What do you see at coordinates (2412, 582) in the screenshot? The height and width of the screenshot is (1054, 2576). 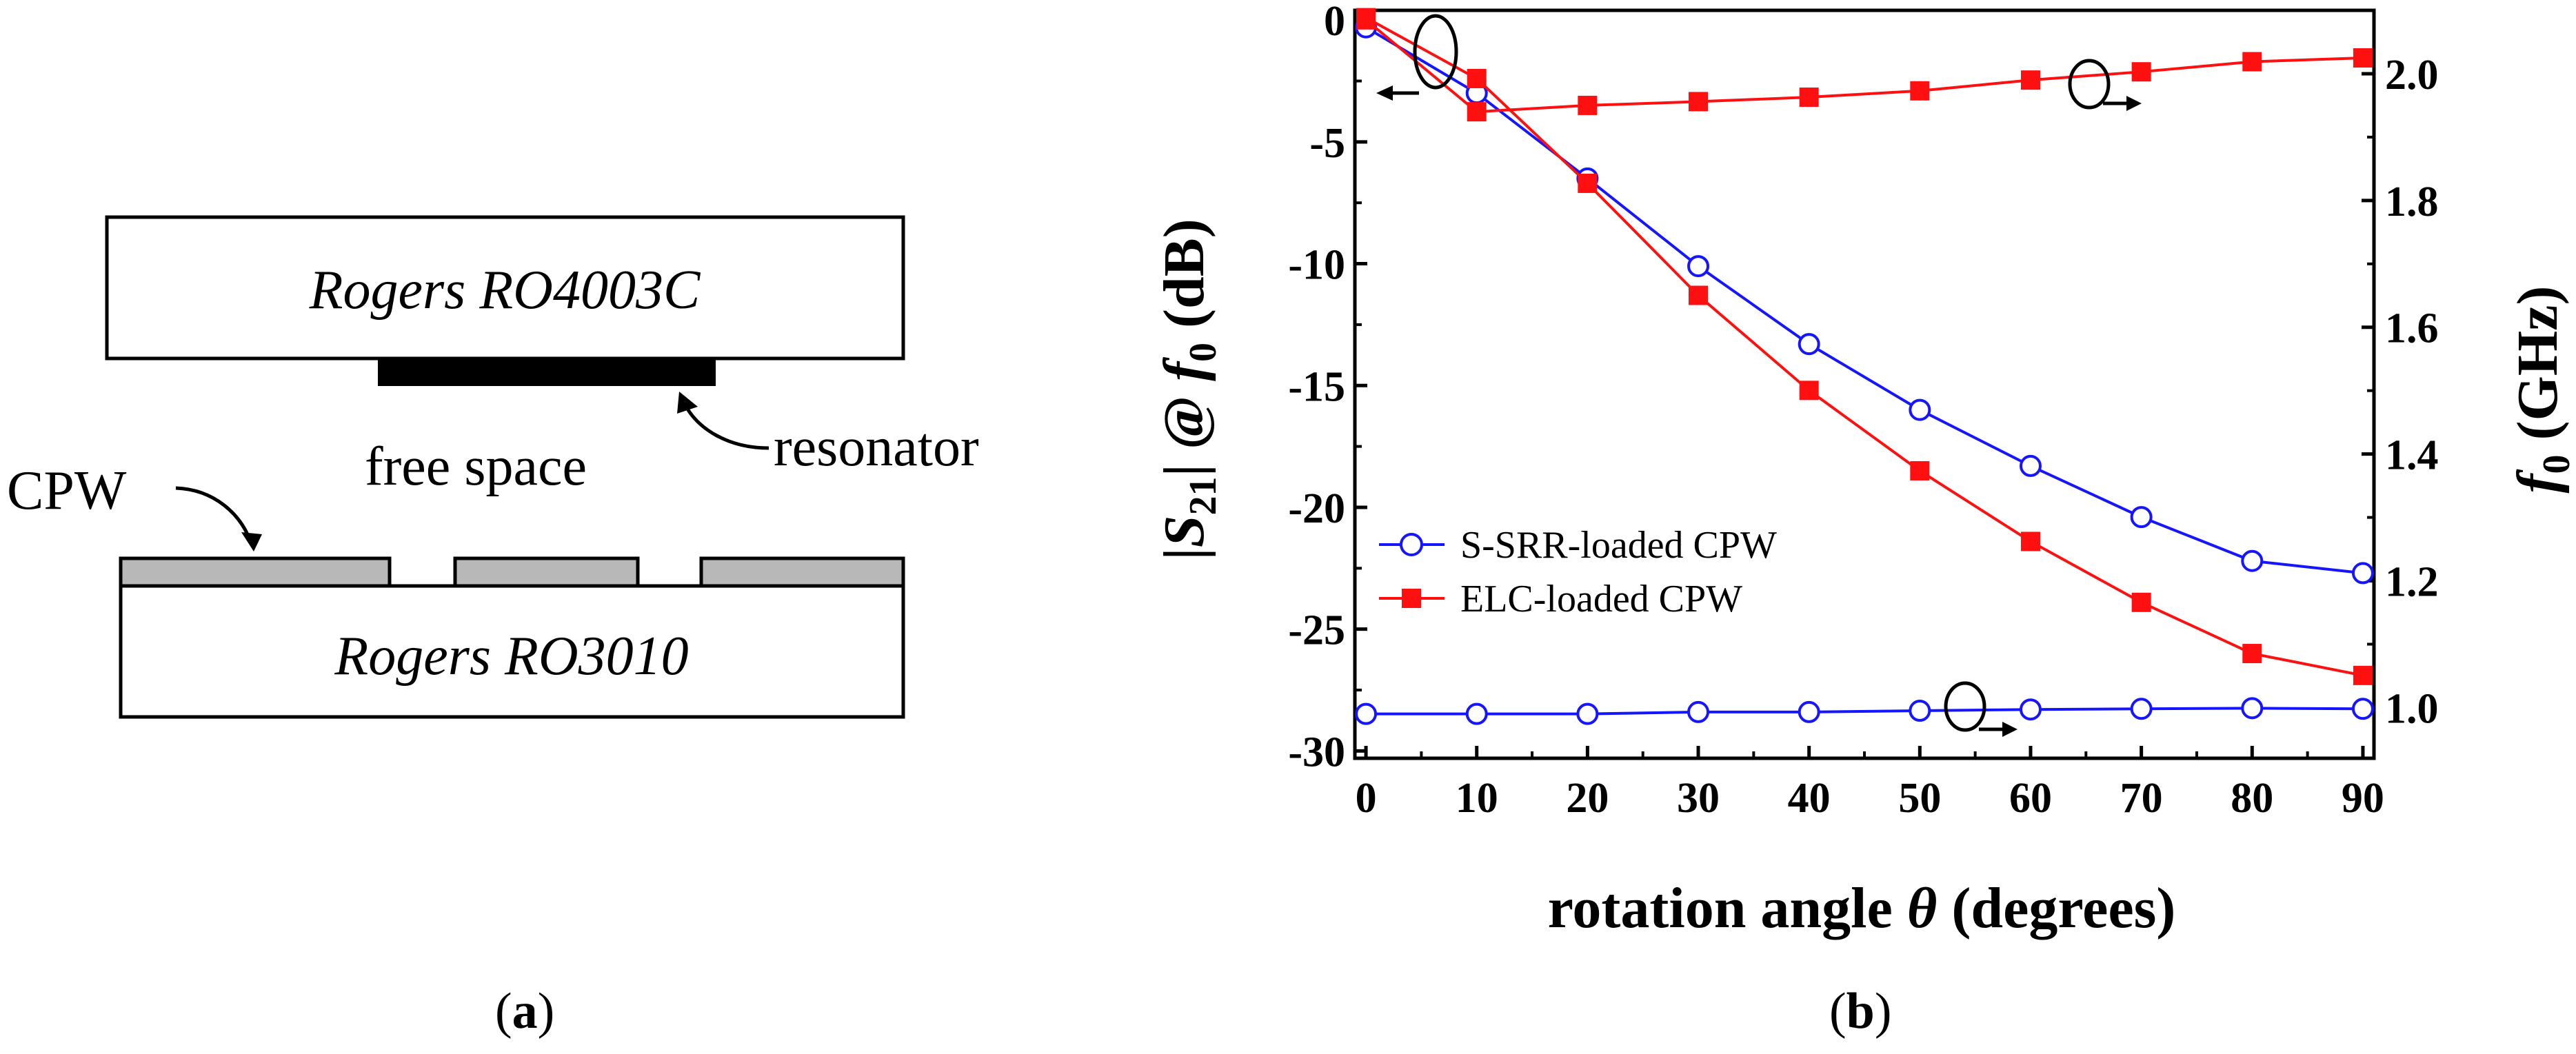 I see `y-right-tick-label-1.2: 1.2` at bounding box center [2412, 582].